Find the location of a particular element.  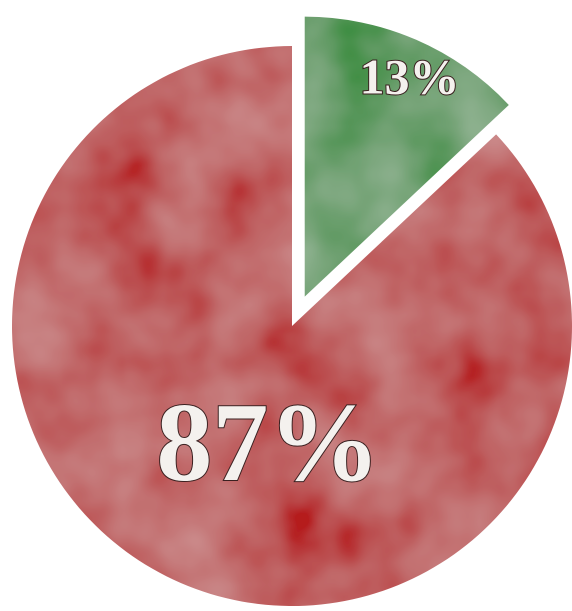

slice-label: 13% is located at coordinates (409, 77).